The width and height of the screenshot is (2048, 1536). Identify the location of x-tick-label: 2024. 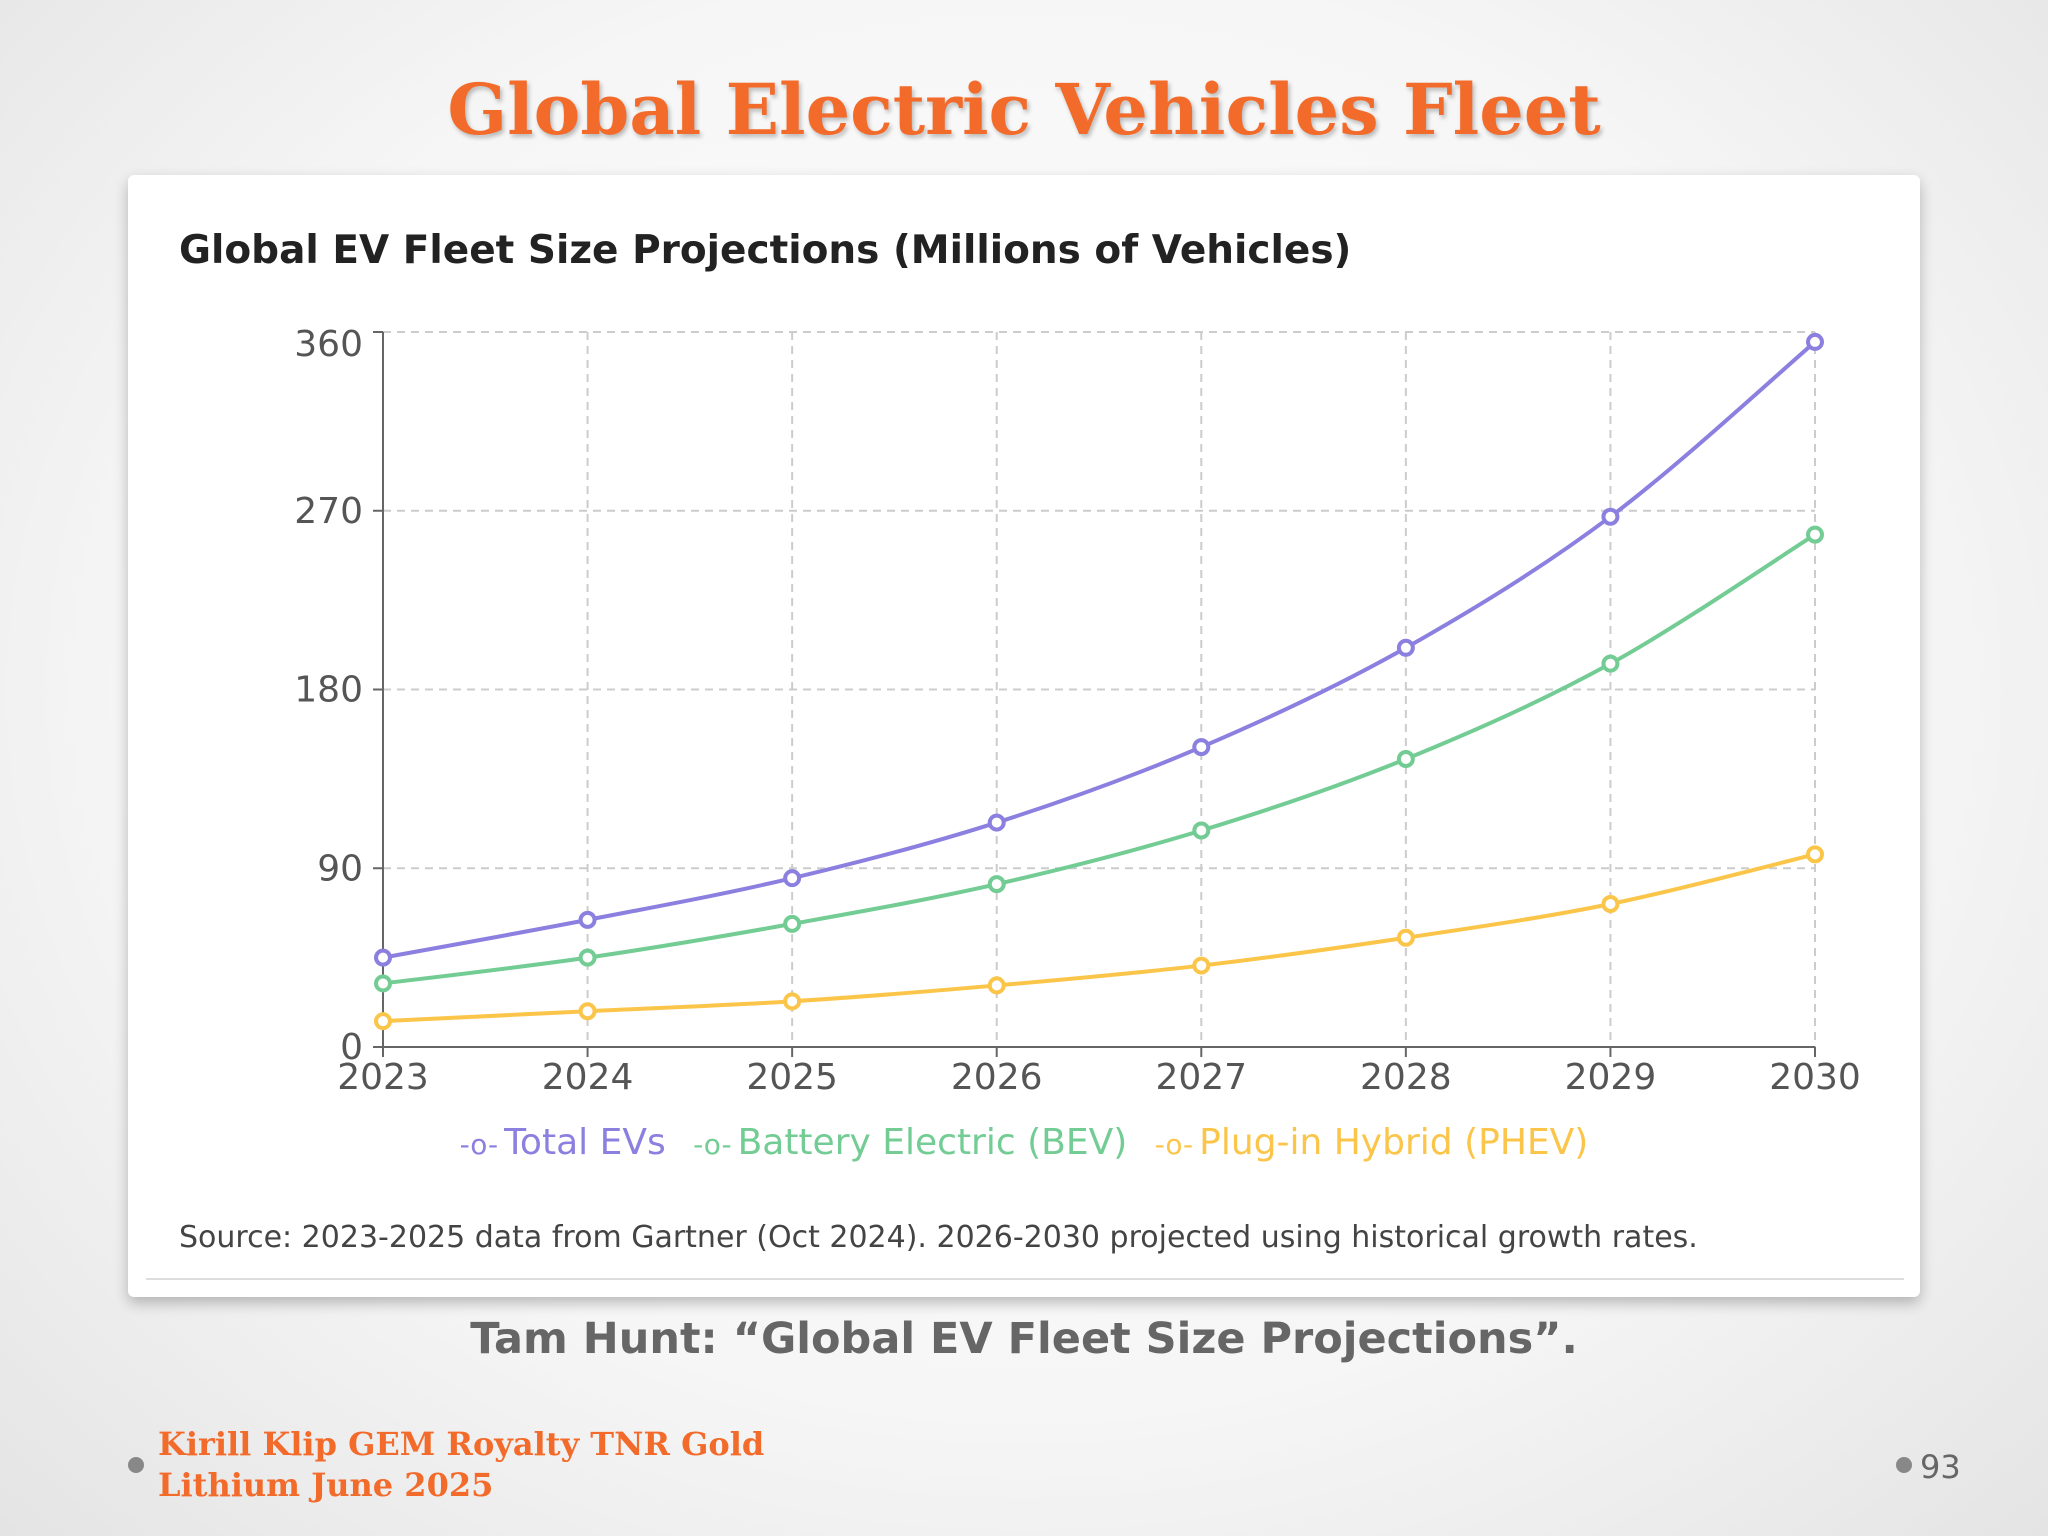
(588, 1077).